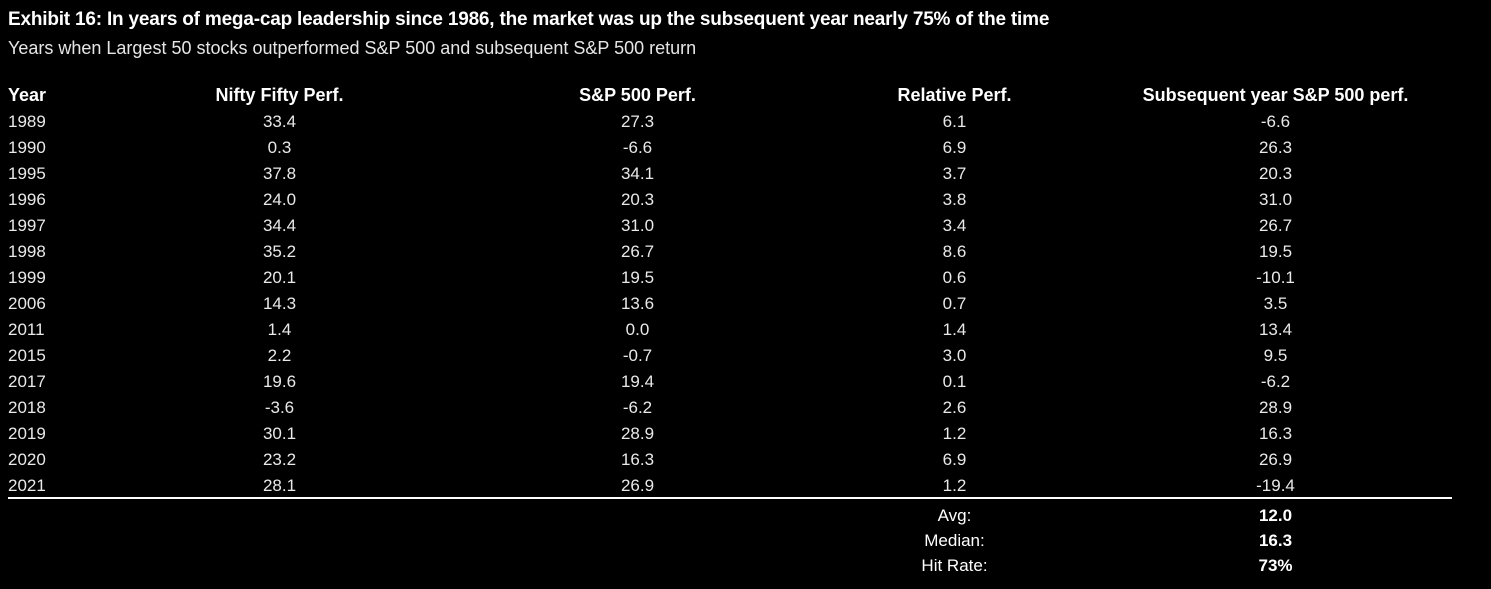 The image size is (1491, 589). I want to click on table-row: 2015 2.2 -0.7 3.0 9.5, so click(745, 356).